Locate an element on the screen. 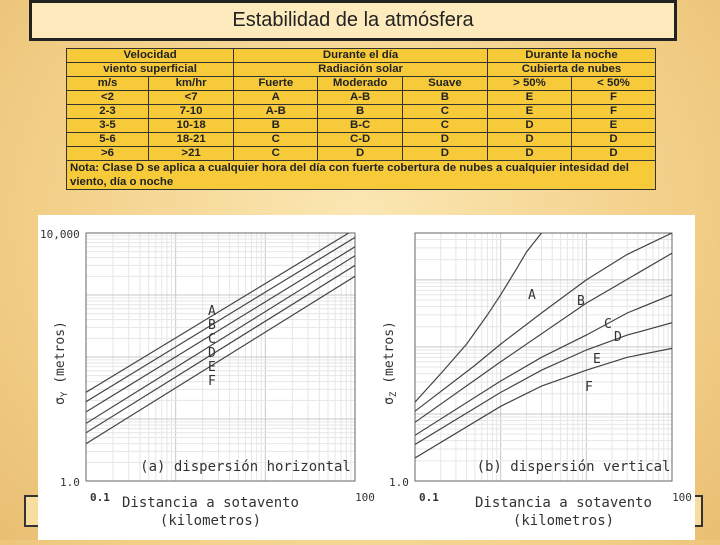  table-cell: 18-21 is located at coordinates (191, 139).